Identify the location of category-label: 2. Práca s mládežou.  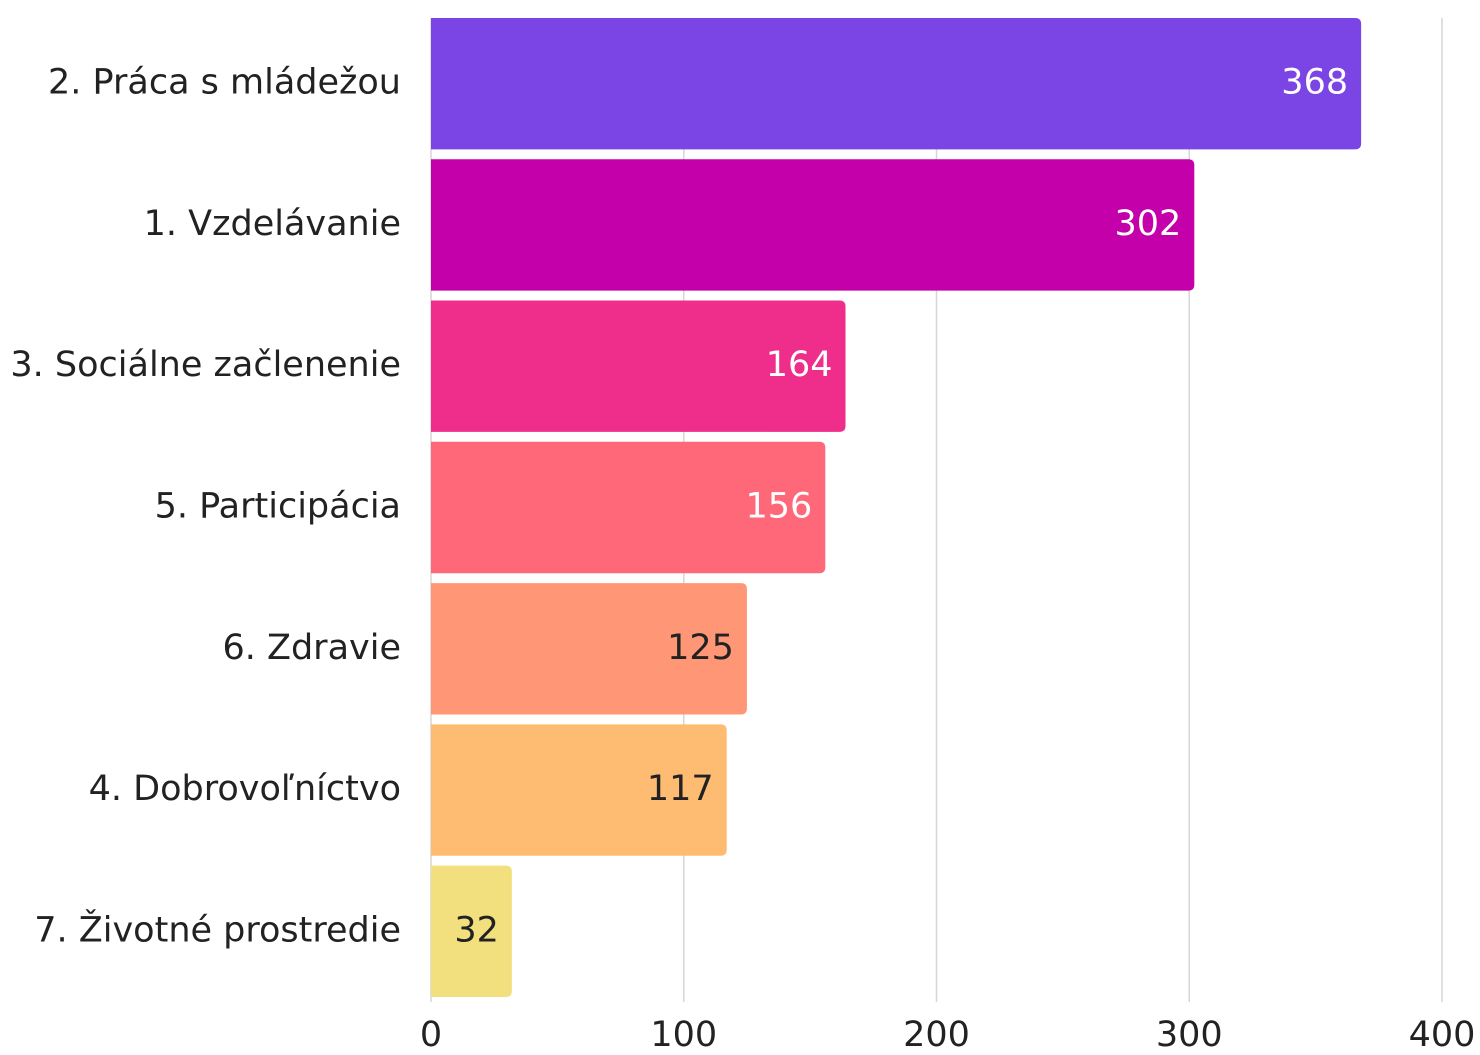
(224, 83).